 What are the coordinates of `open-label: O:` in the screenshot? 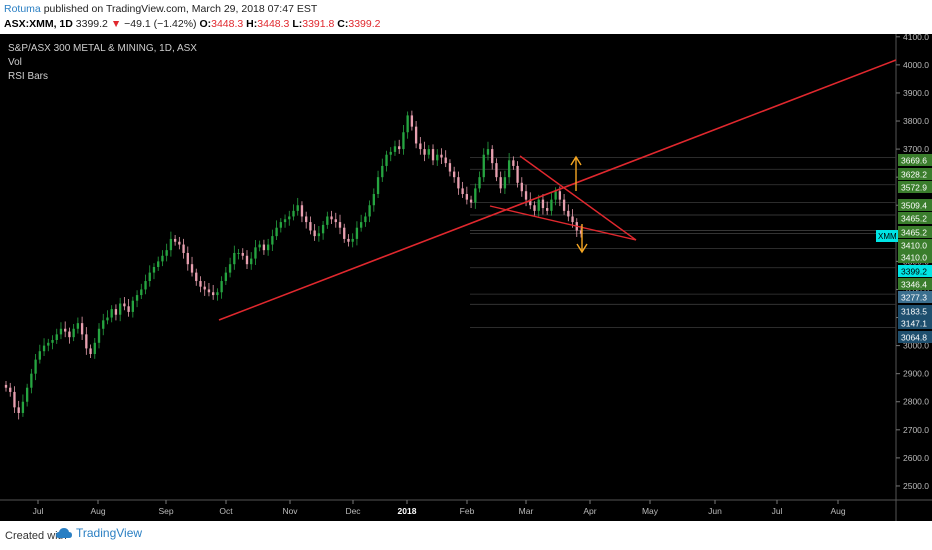 It's located at (205, 24).